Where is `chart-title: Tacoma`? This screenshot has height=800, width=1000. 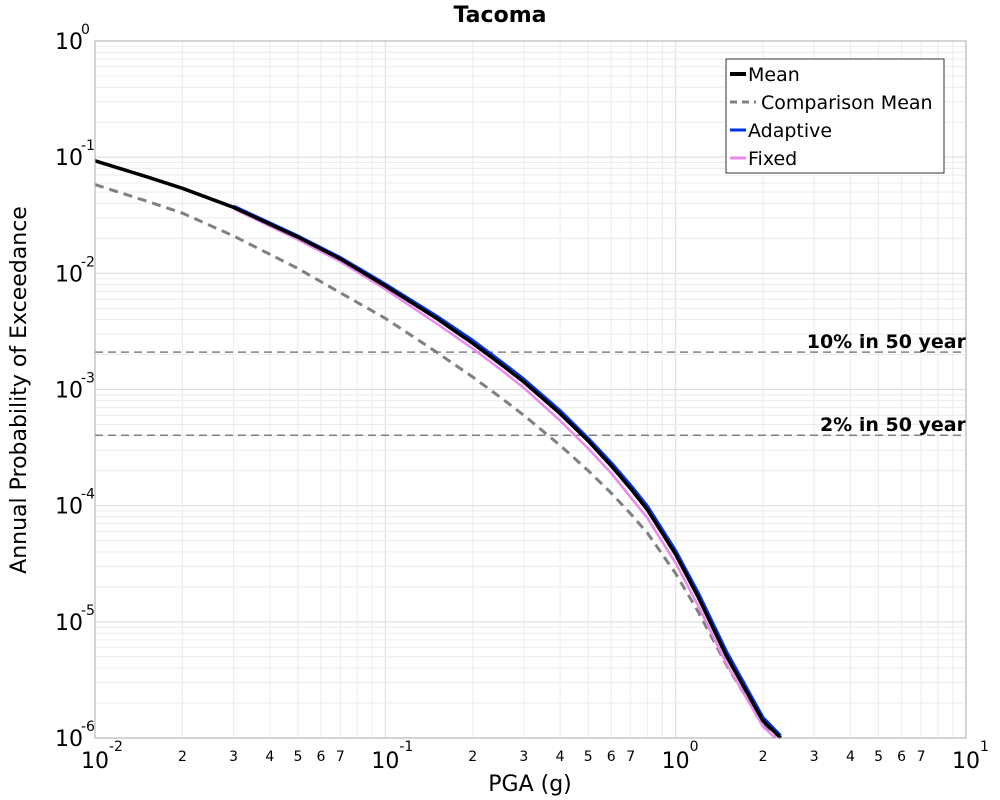
chart-title: Tacoma is located at coordinates (500, 15).